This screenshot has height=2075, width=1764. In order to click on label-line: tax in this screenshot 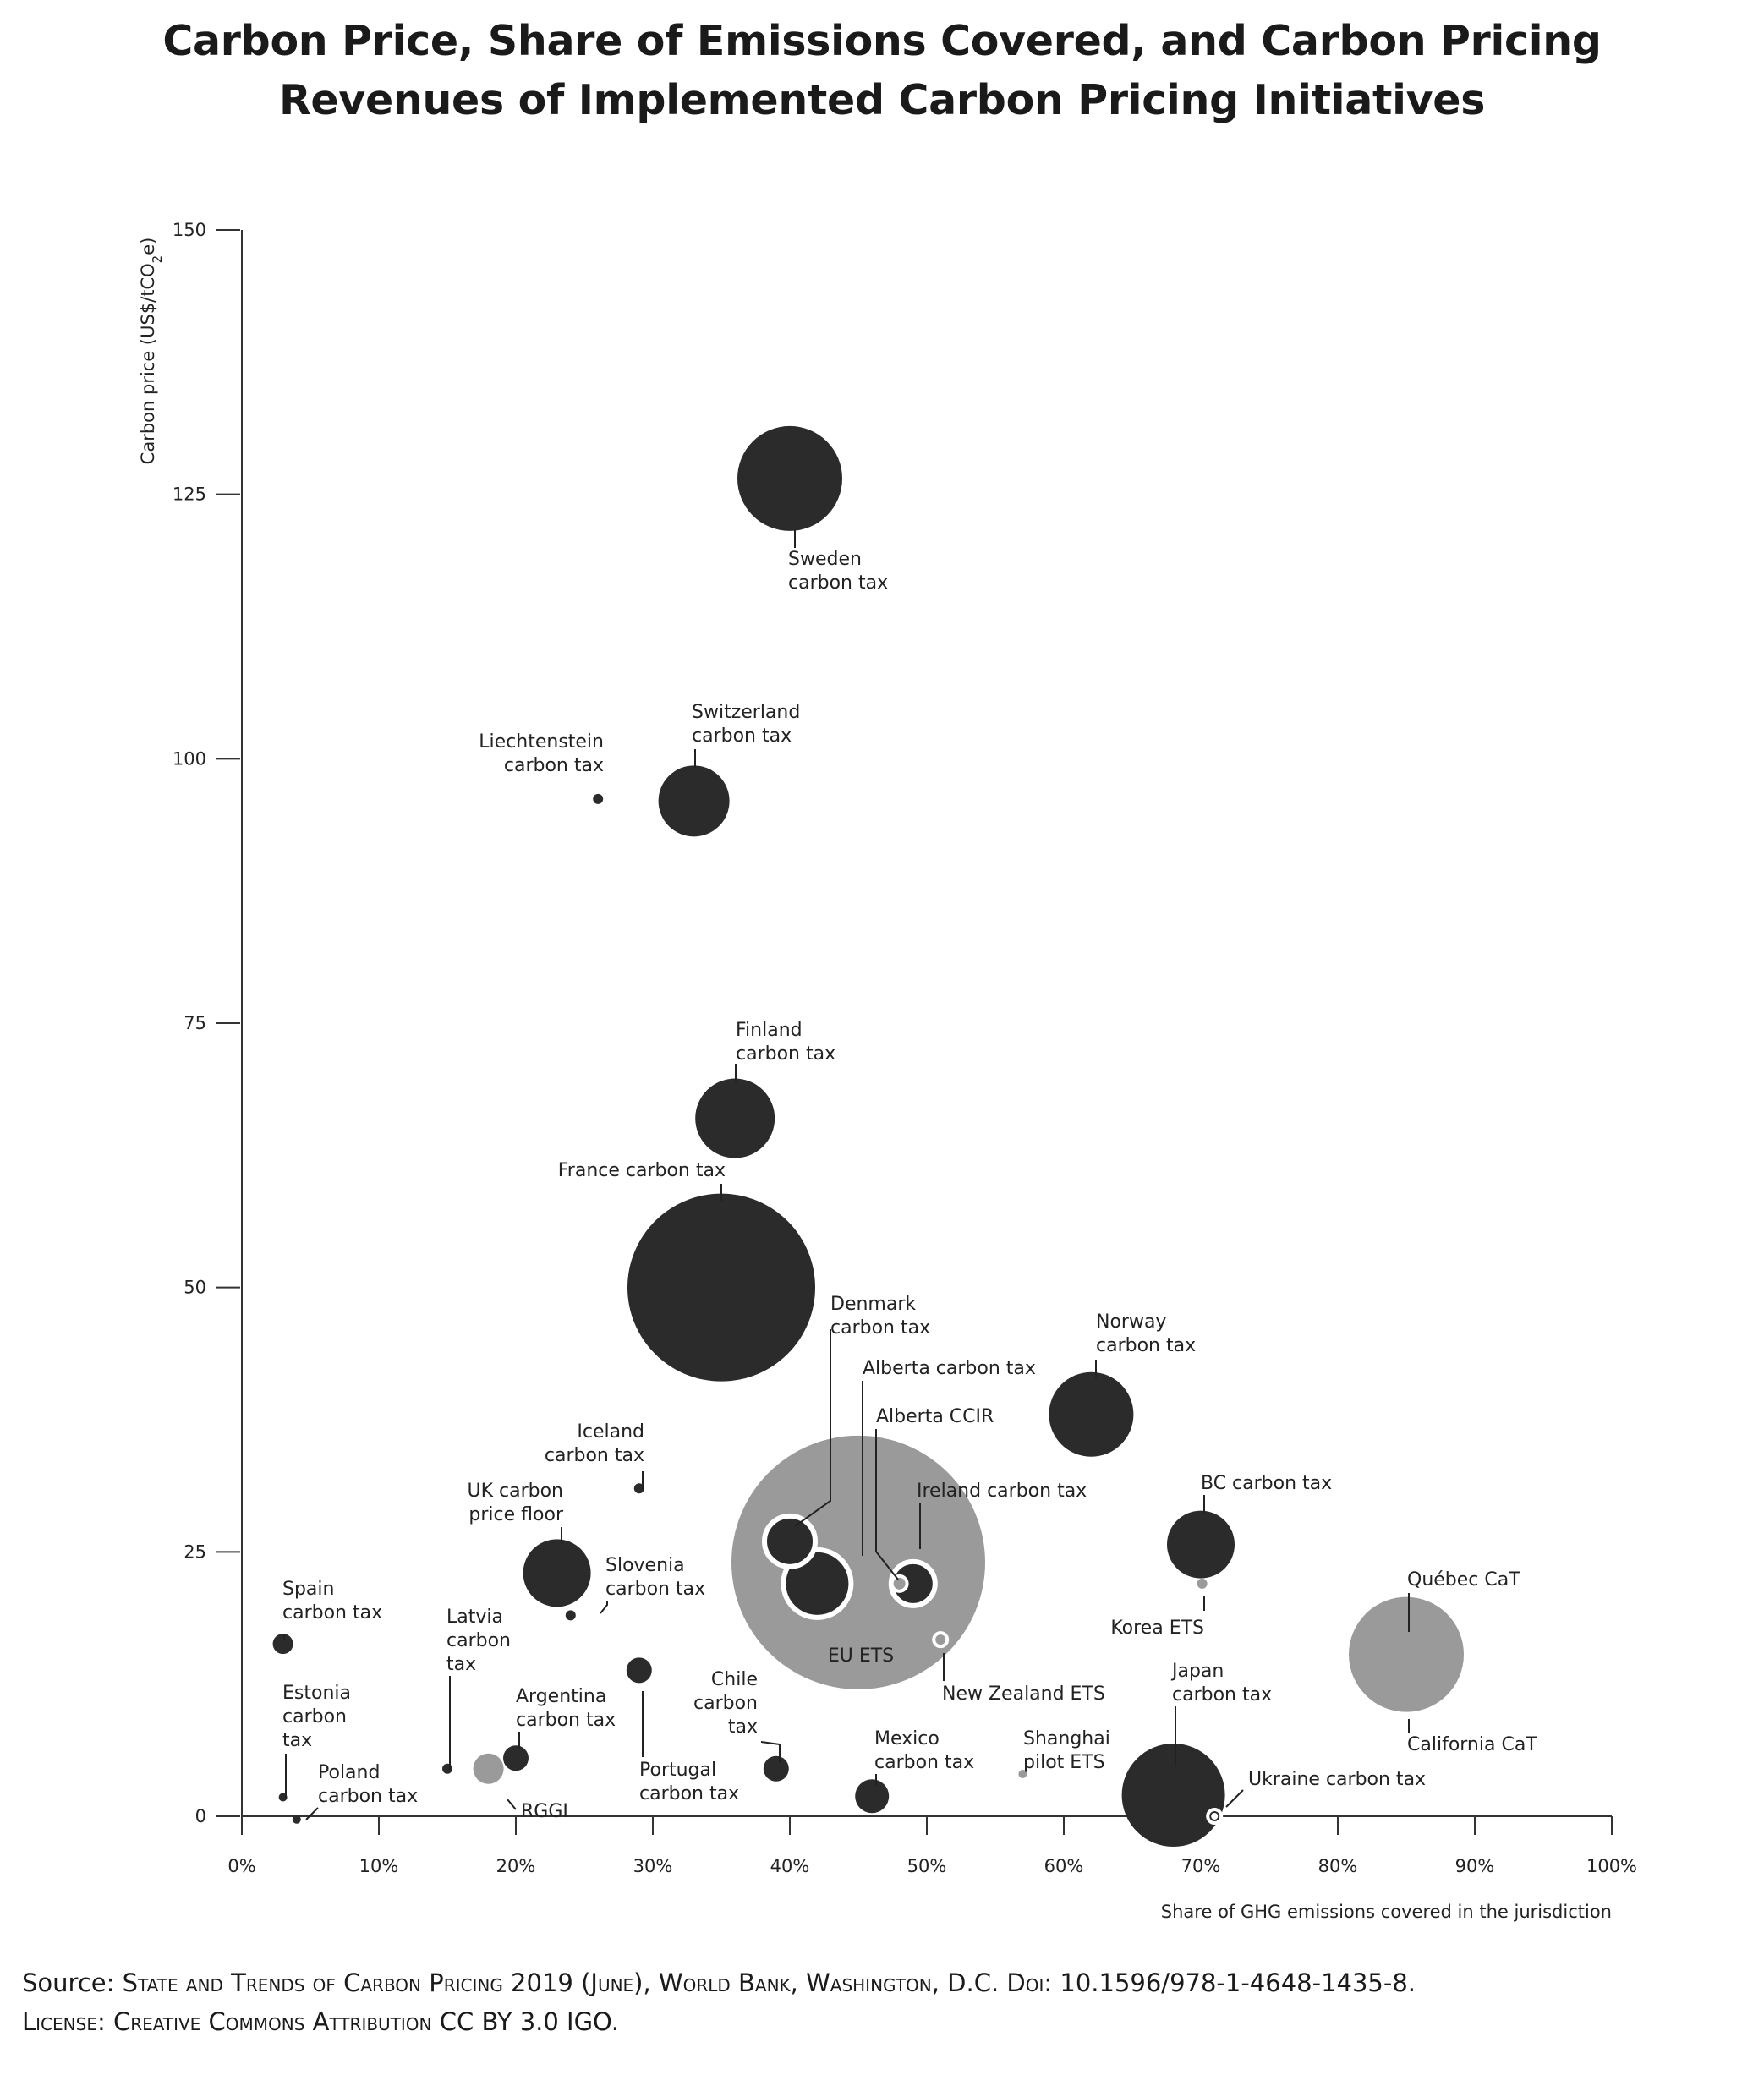, I will do `click(743, 1727)`.